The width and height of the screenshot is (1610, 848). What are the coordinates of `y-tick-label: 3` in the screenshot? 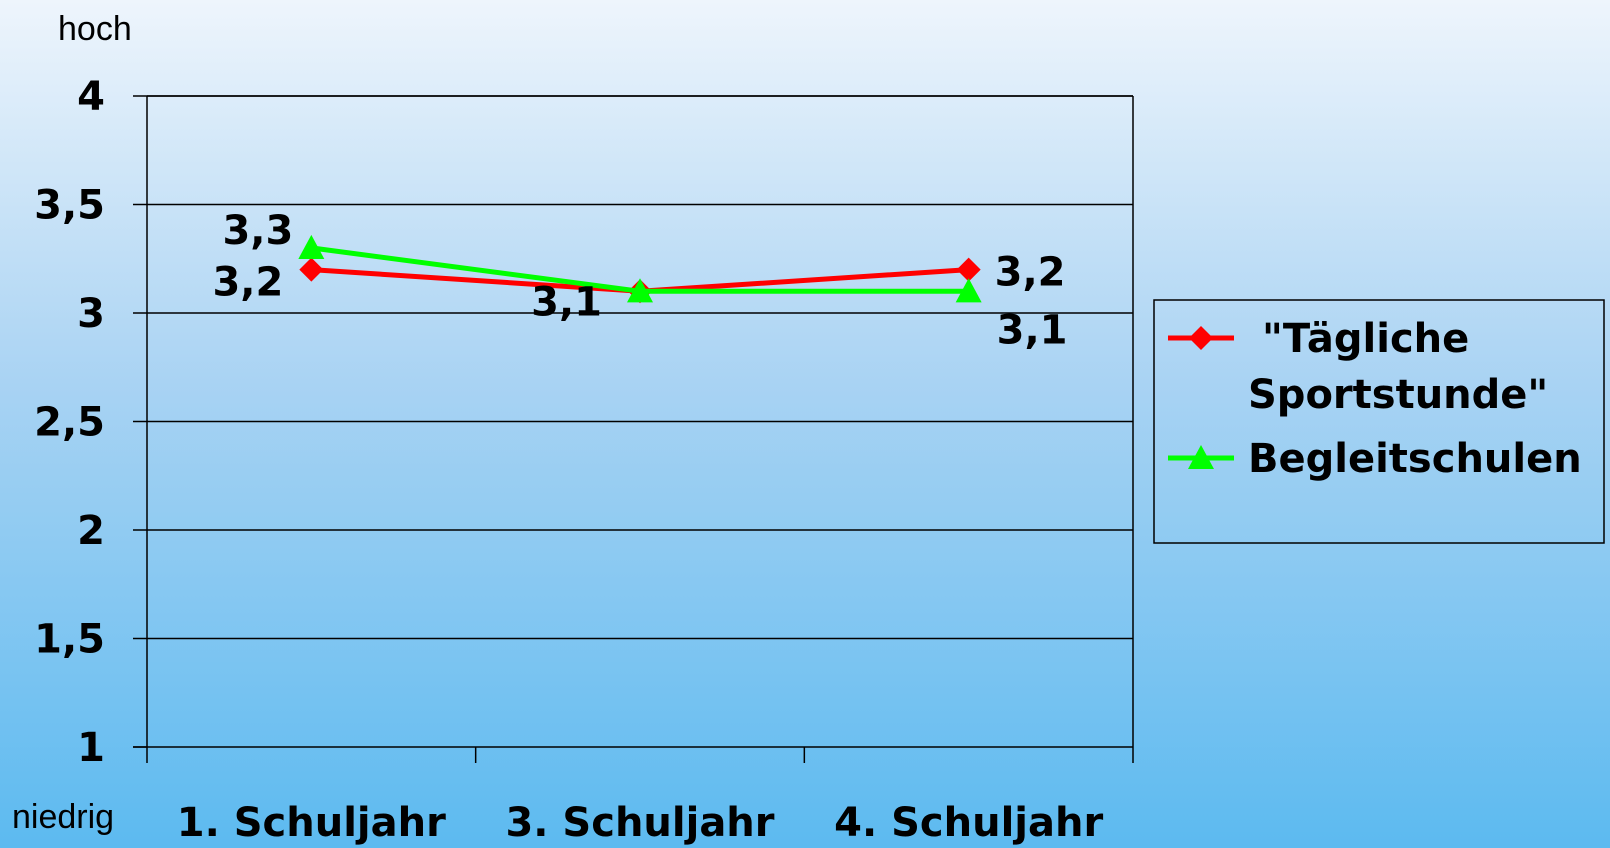 It's located at (91, 314).